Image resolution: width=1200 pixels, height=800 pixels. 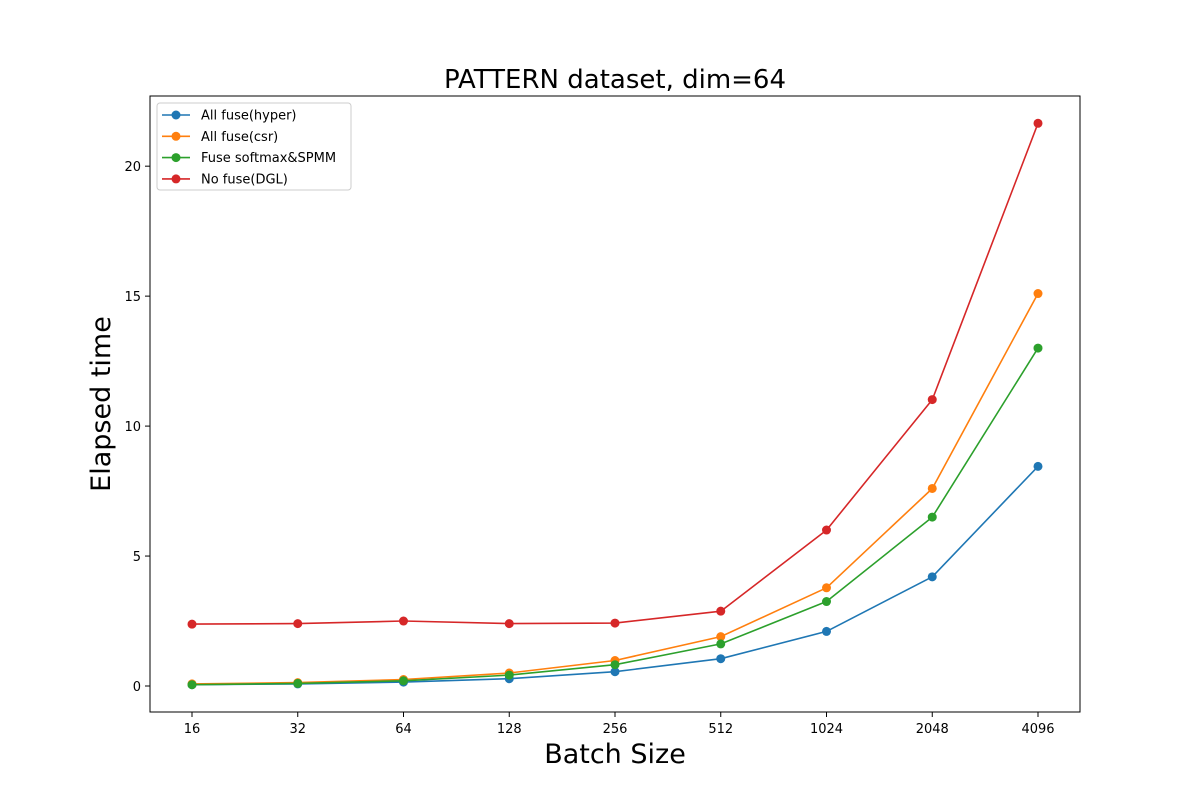 What do you see at coordinates (137, 557) in the screenshot?
I see `y-tick-label: 5` at bounding box center [137, 557].